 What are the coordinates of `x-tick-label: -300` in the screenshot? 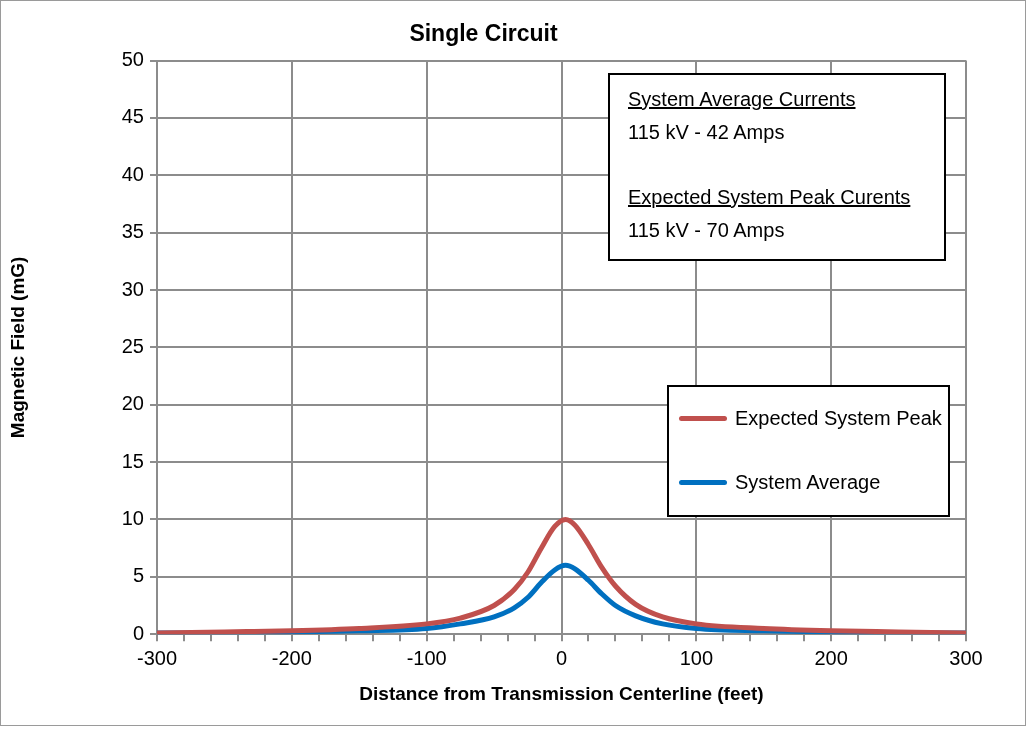 It's located at (157, 657).